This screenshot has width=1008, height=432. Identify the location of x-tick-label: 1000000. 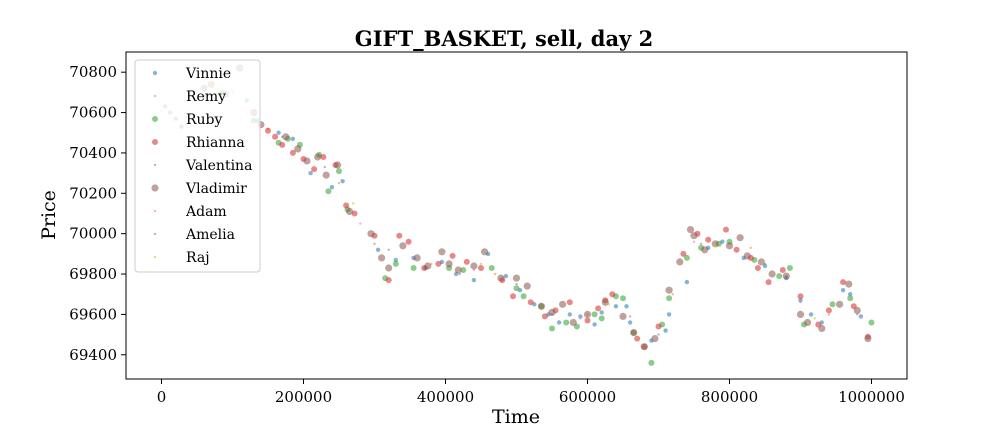
(871, 397).